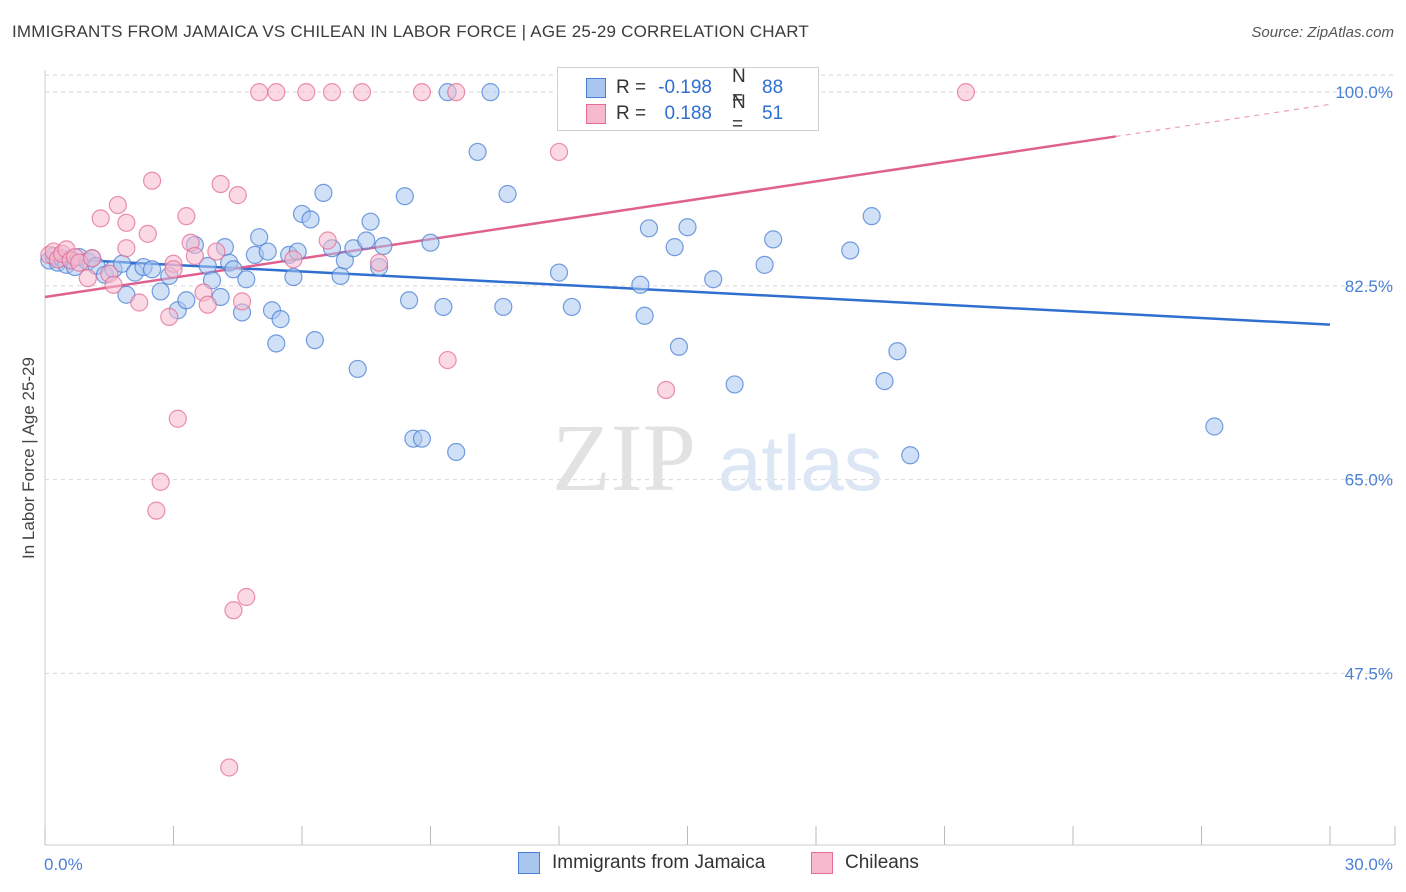 This screenshot has width=1406, height=892. I want to click on legend-n-value: 88, so click(773, 87).